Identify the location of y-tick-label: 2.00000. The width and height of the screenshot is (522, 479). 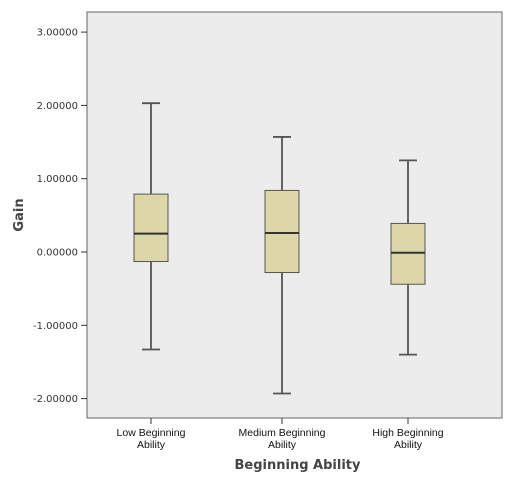
(57, 106).